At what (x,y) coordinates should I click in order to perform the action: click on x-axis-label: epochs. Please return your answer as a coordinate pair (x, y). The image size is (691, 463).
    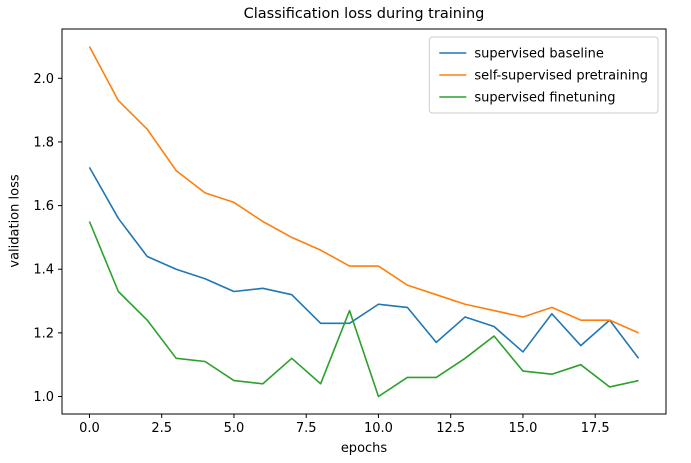
    Looking at the image, I should click on (364, 448).